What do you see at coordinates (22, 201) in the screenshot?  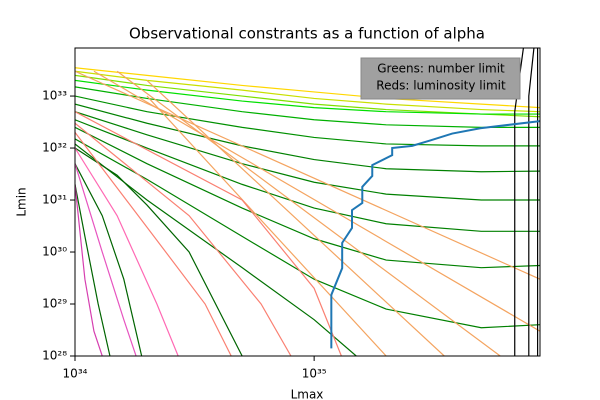 I see `y-axis-label: Lmin` at bounding box center [22, 201].